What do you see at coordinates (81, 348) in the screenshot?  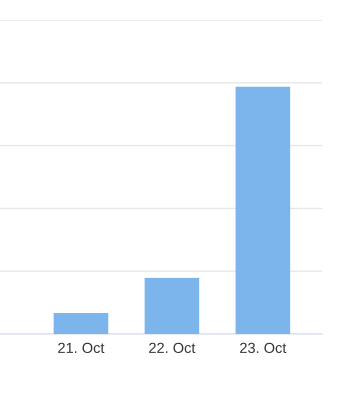 I see `x-tick-label: 21. Oct` at bounding box center [81, 348].